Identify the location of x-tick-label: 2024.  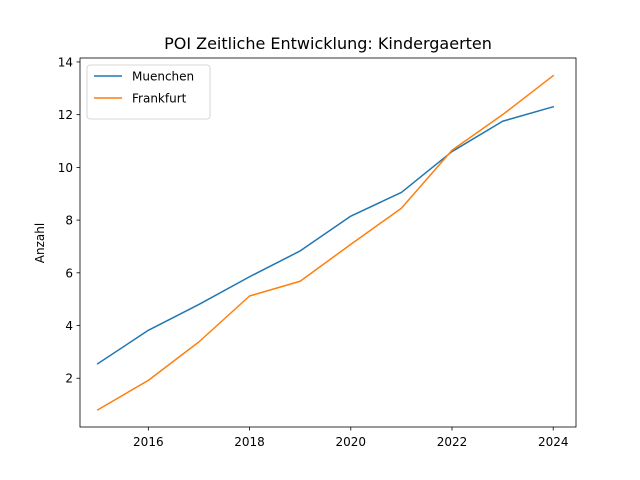
(553, 442).